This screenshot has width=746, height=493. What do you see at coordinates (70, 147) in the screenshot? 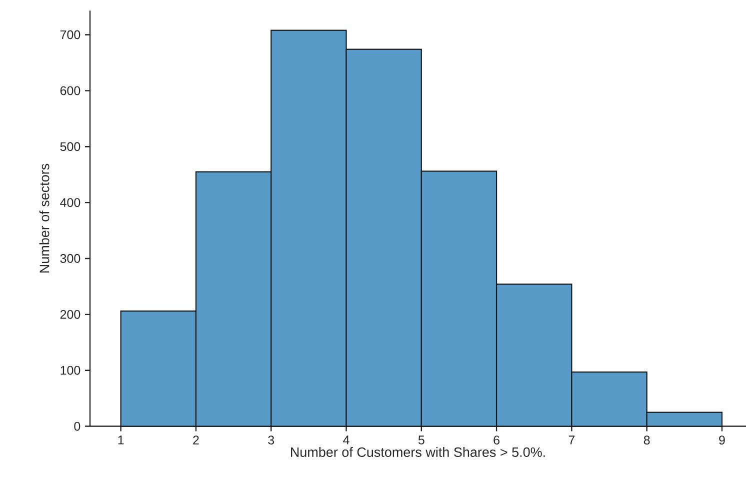
I see `y-tick-label: 500` at bounding box center [70, 147].